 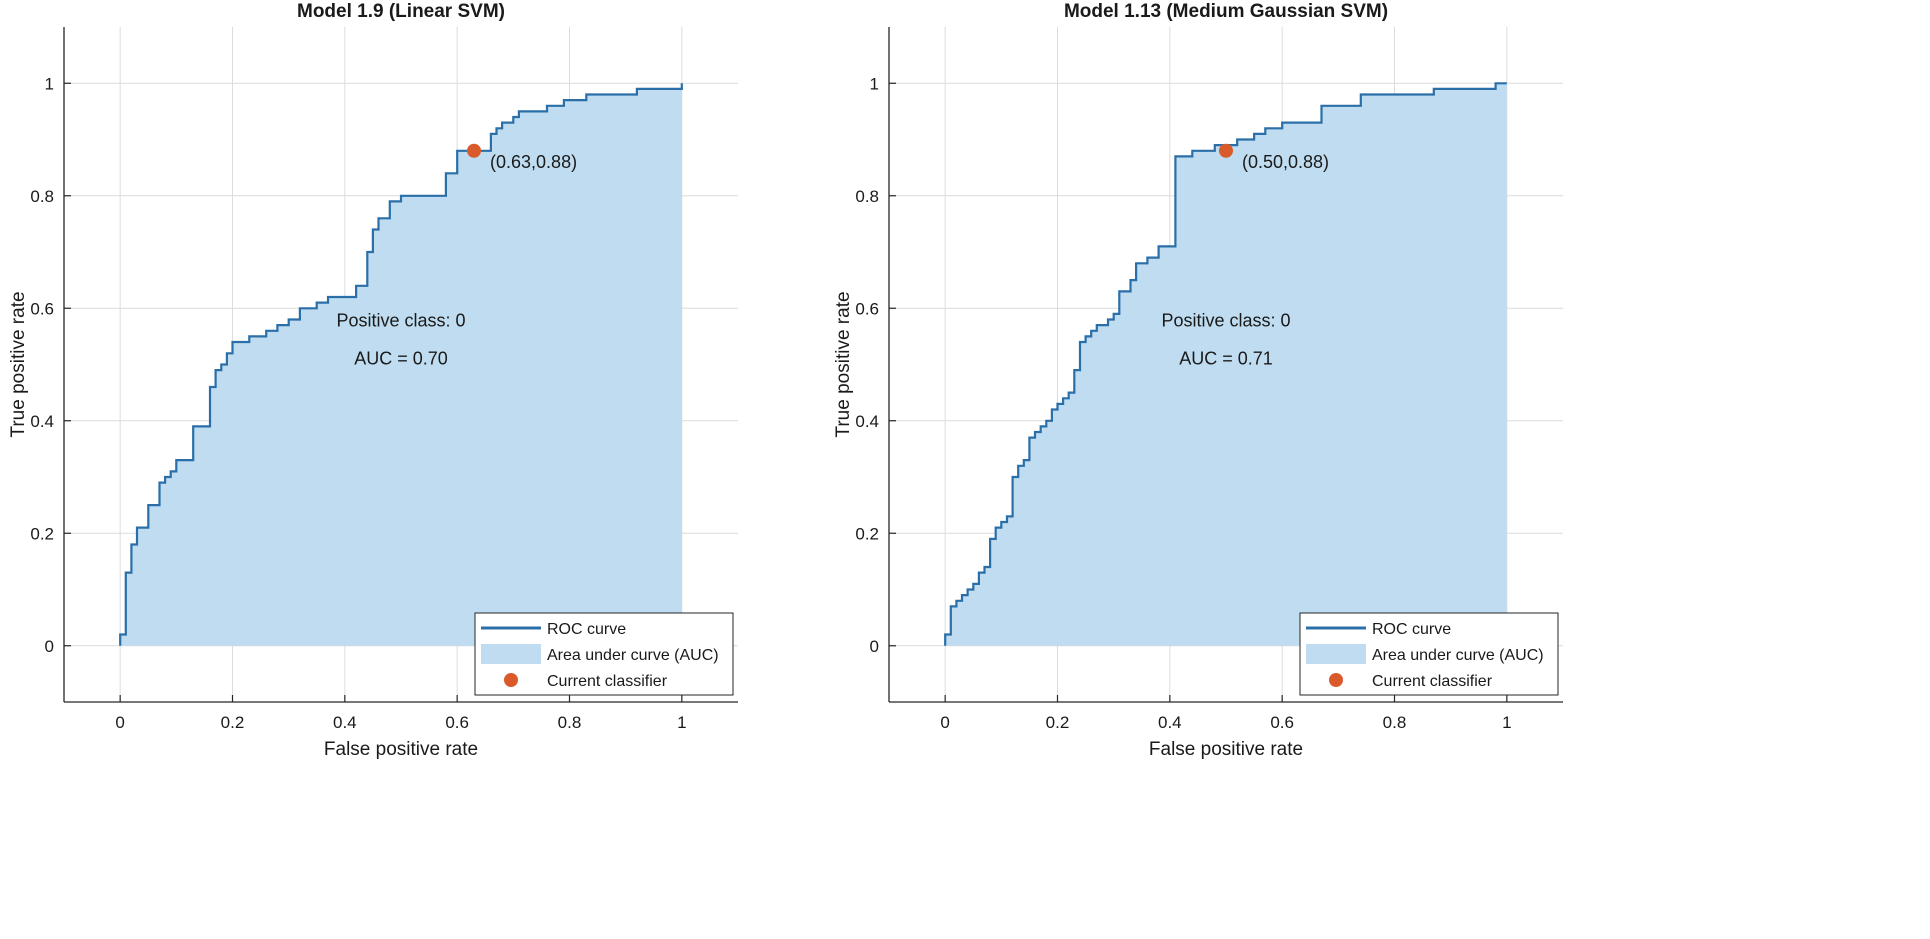 I want to click on chart-title: Model 1.9 (Linear SVM), so click(x=401, y=11).